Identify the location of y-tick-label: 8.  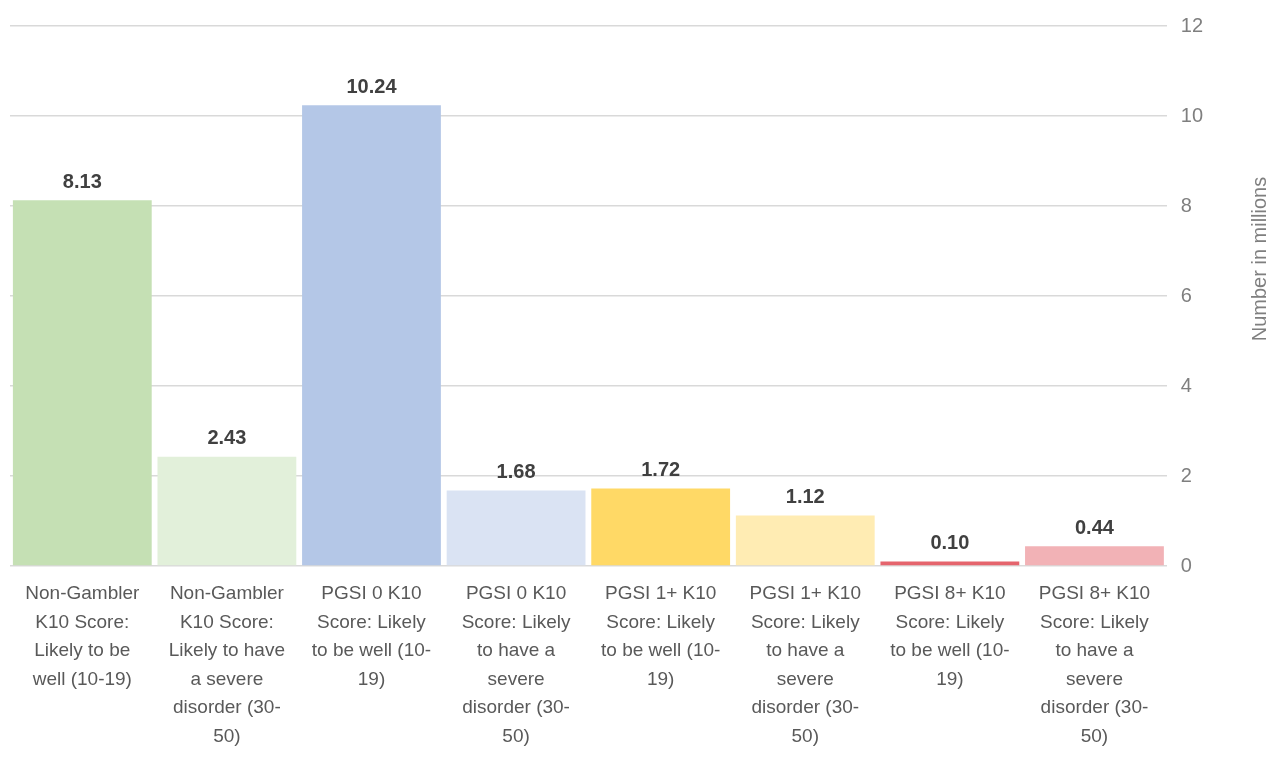
(1186, 204).